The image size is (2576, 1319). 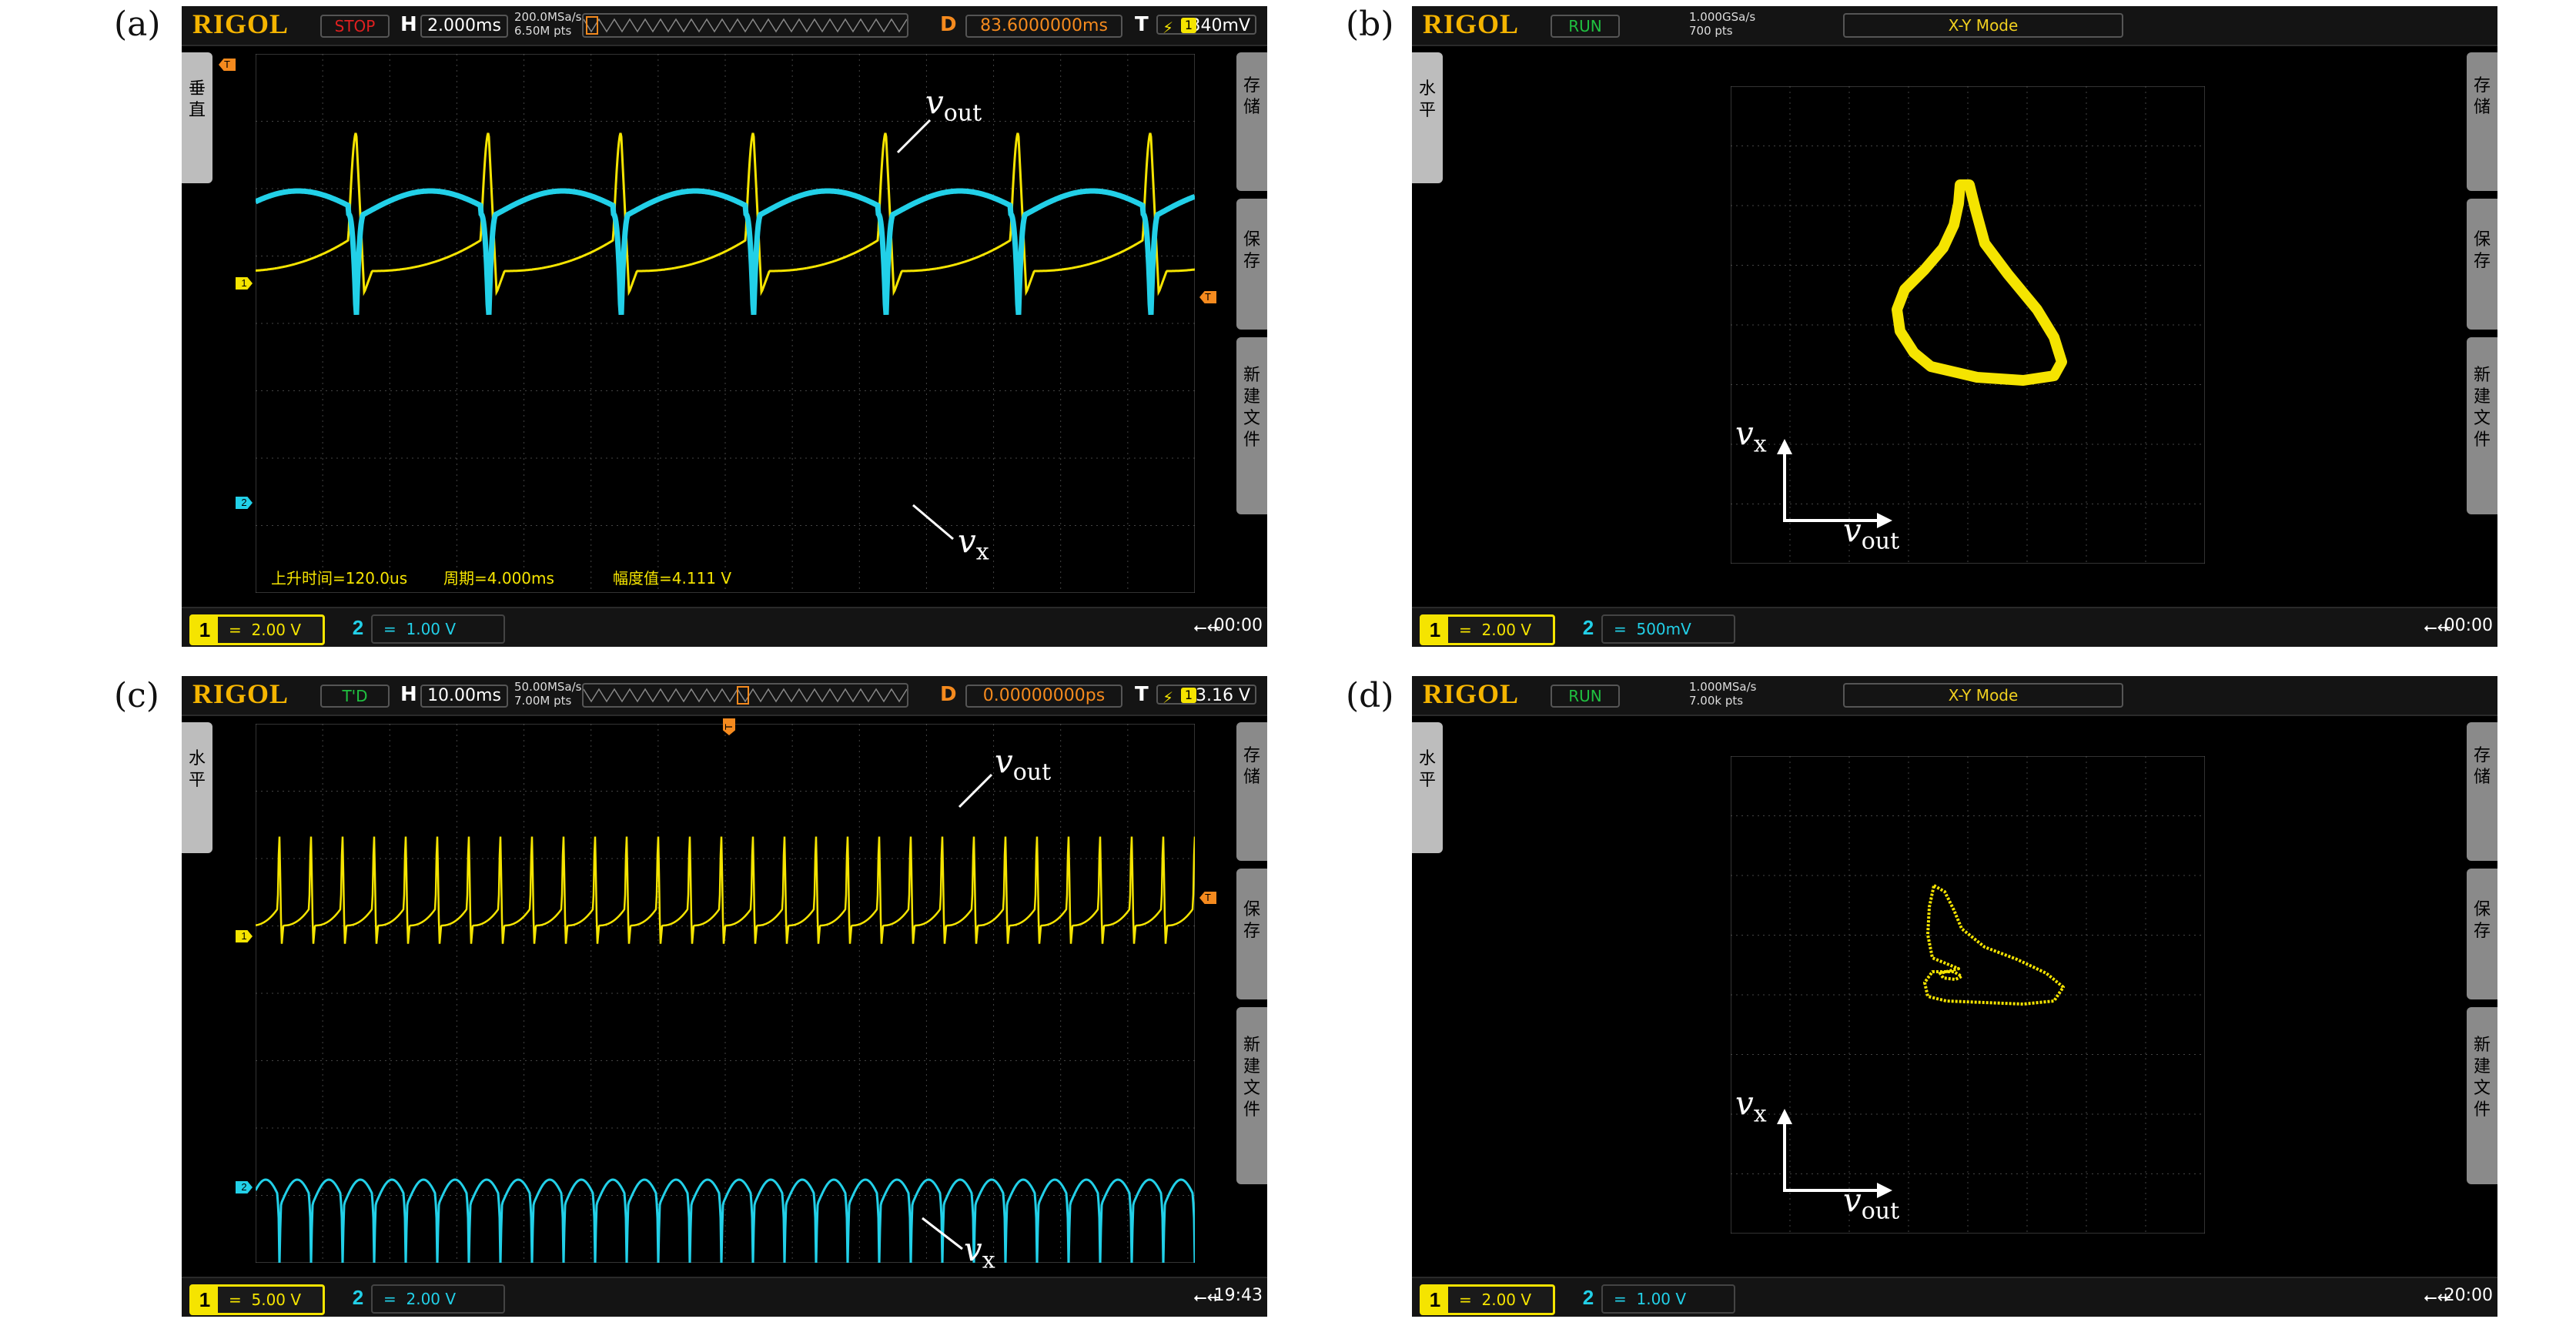 I want to click on vertical-tab: 垂直, so click(x=197, y=117).